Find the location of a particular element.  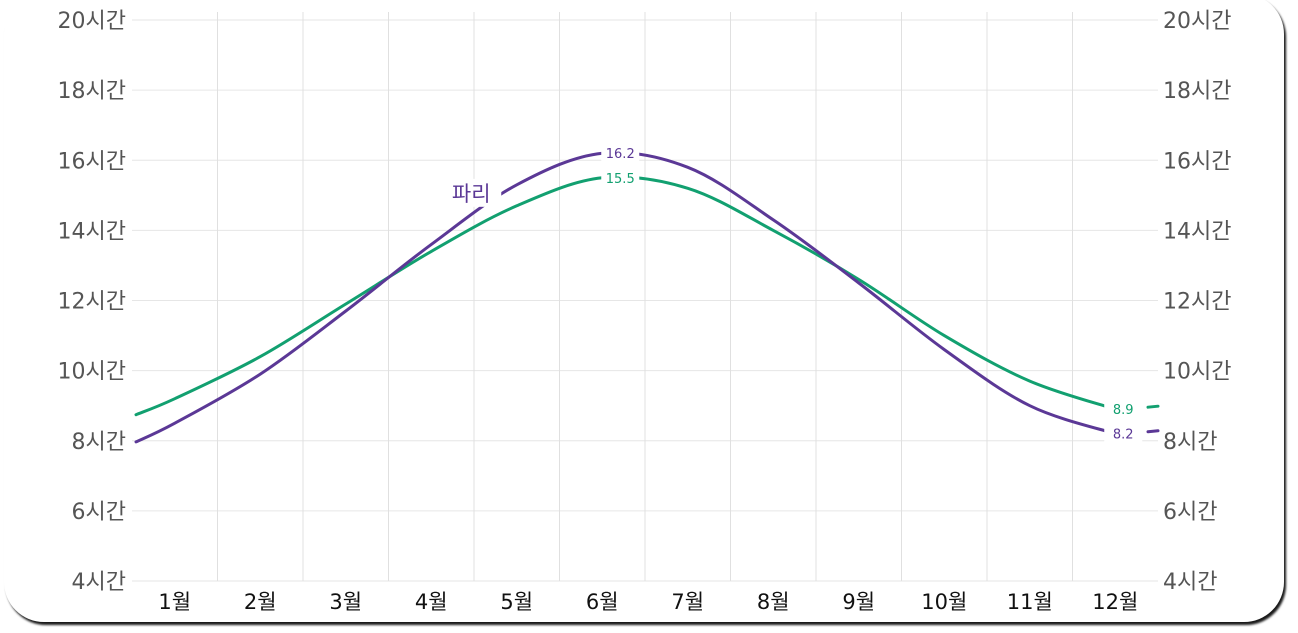

y-tick-label-left: 6시간 is located at coordinates (99, 512).